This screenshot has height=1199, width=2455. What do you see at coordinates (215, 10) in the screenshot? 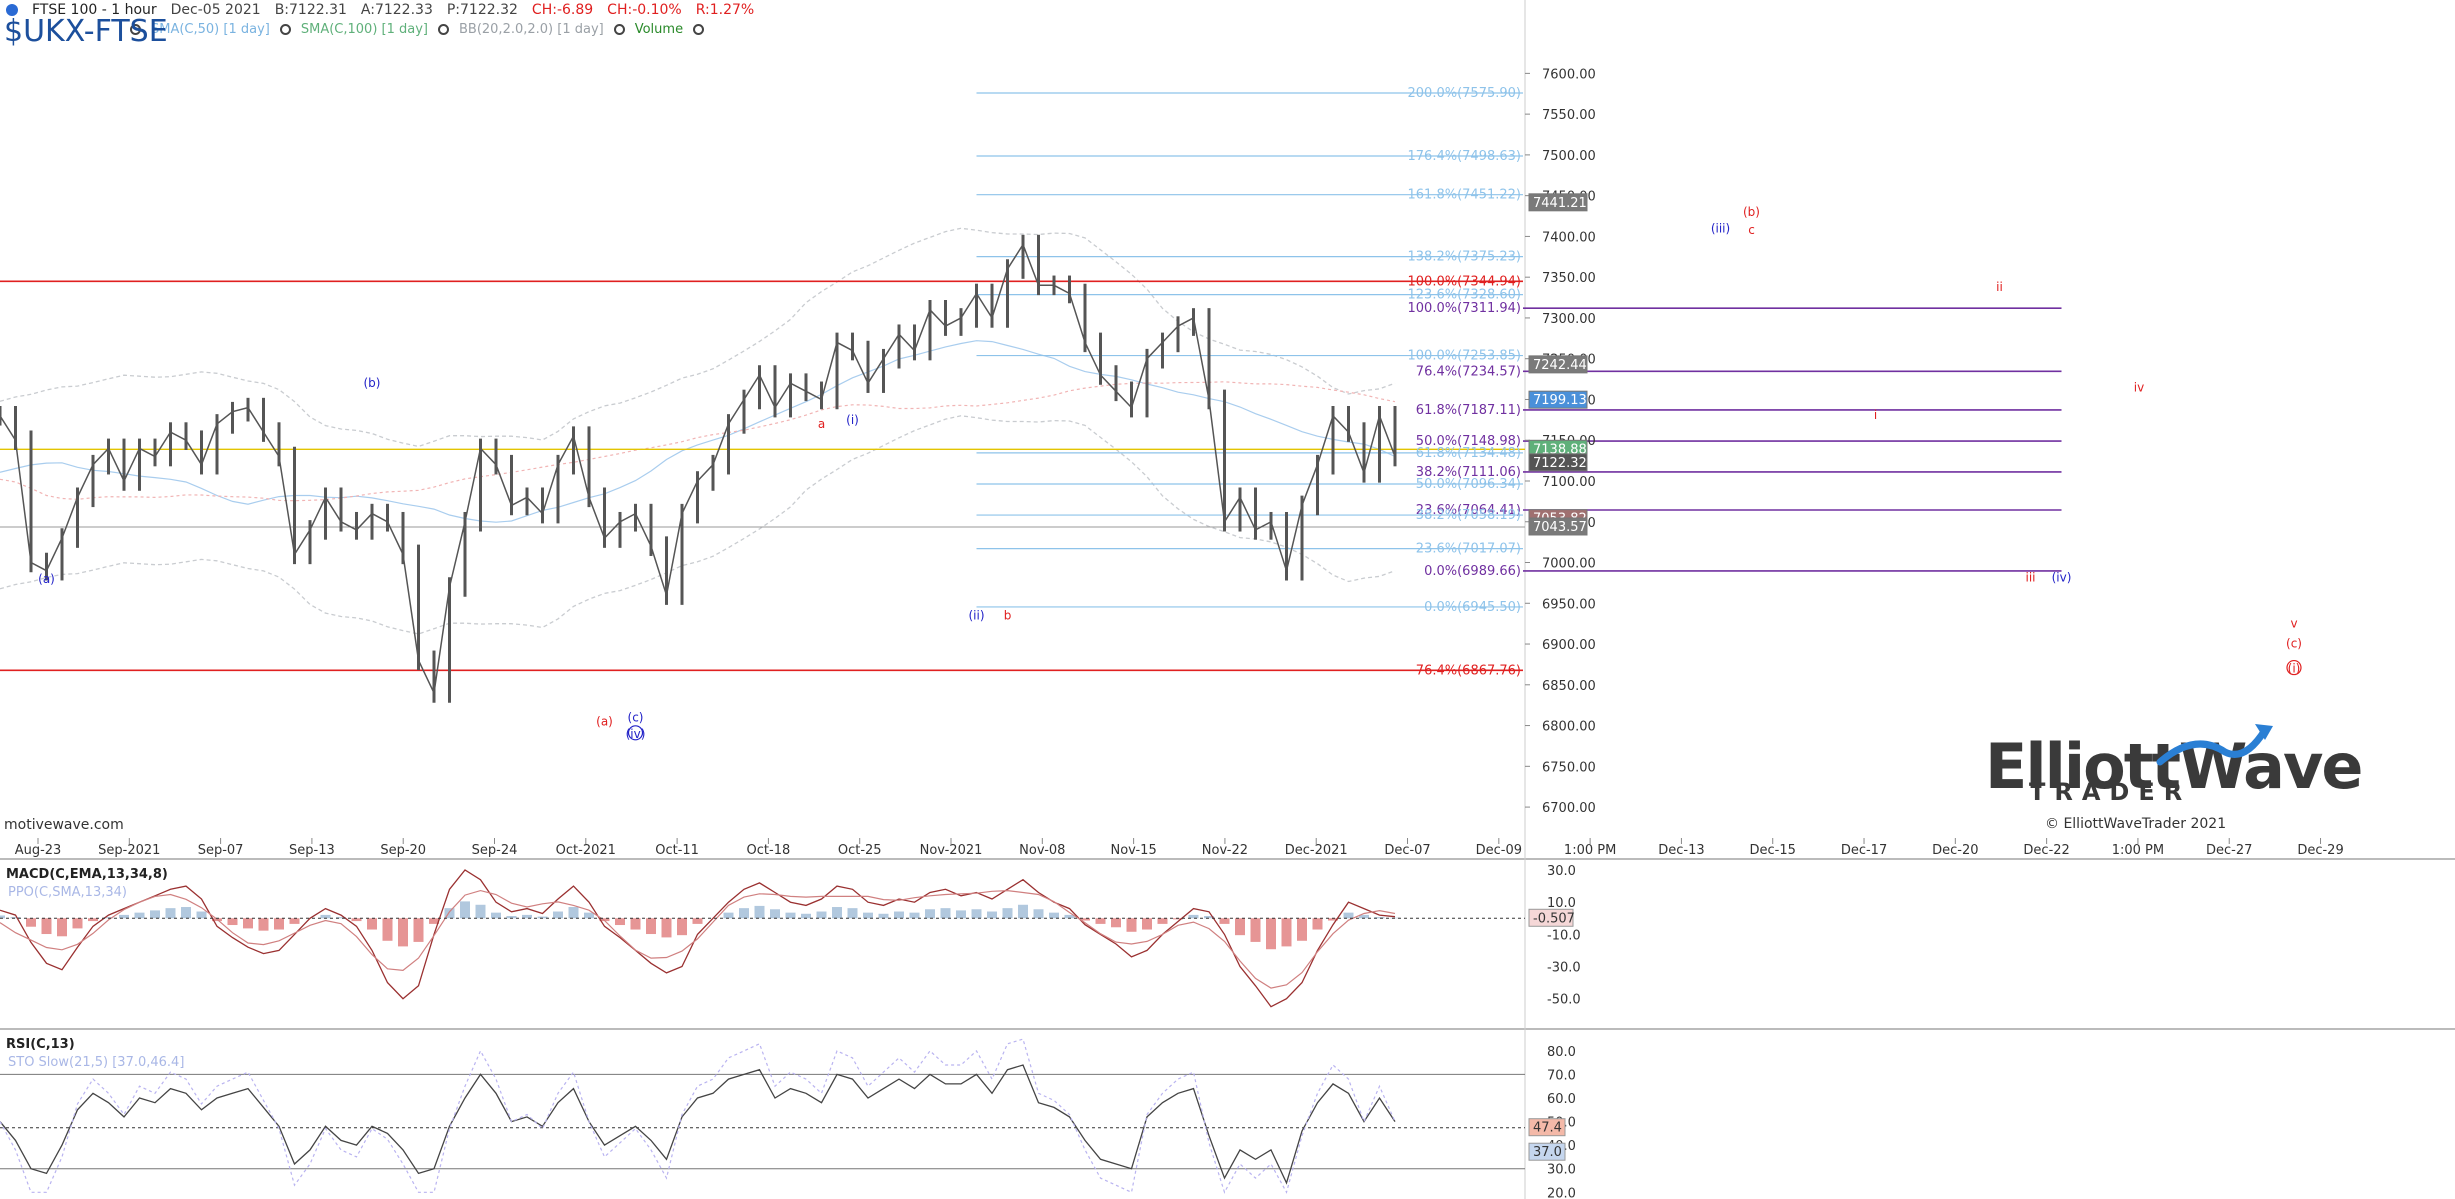
I see `quote-date: Dec-05 2021` at bounding box center [215, 10].